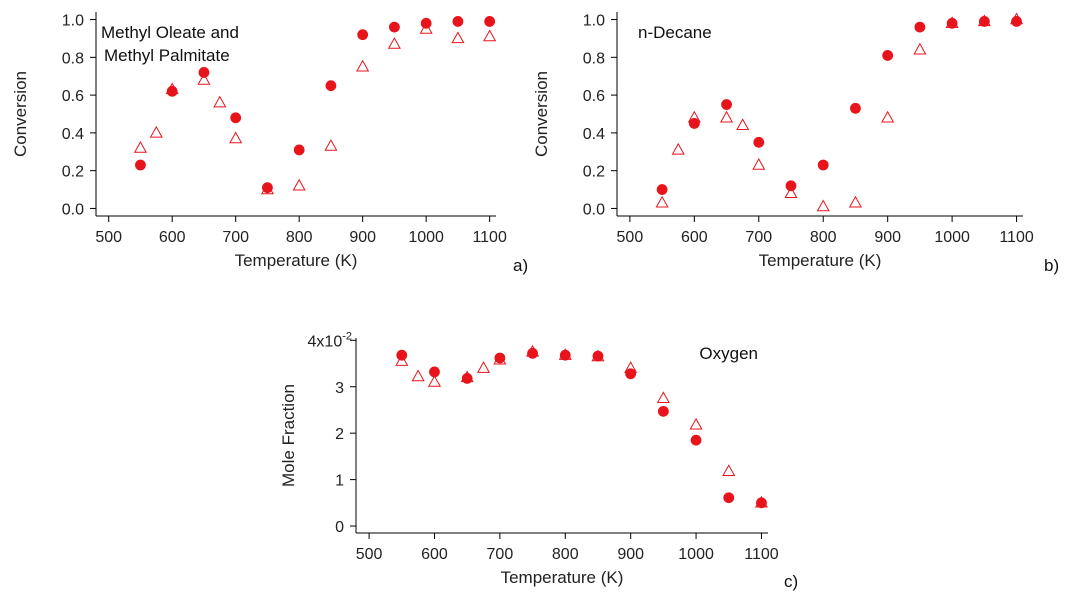  What do you see at coordinates (339, 434) in the screenshot?
I see `y-tick-label: 2` at bounding box center [339, 434].